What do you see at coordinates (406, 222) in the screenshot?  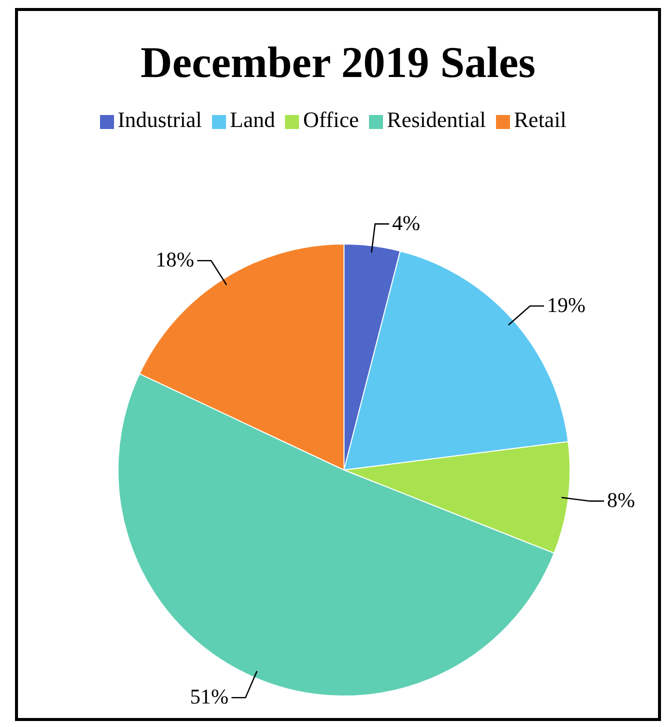 I see `data-label: 4%` at bounding box center [406, 222].